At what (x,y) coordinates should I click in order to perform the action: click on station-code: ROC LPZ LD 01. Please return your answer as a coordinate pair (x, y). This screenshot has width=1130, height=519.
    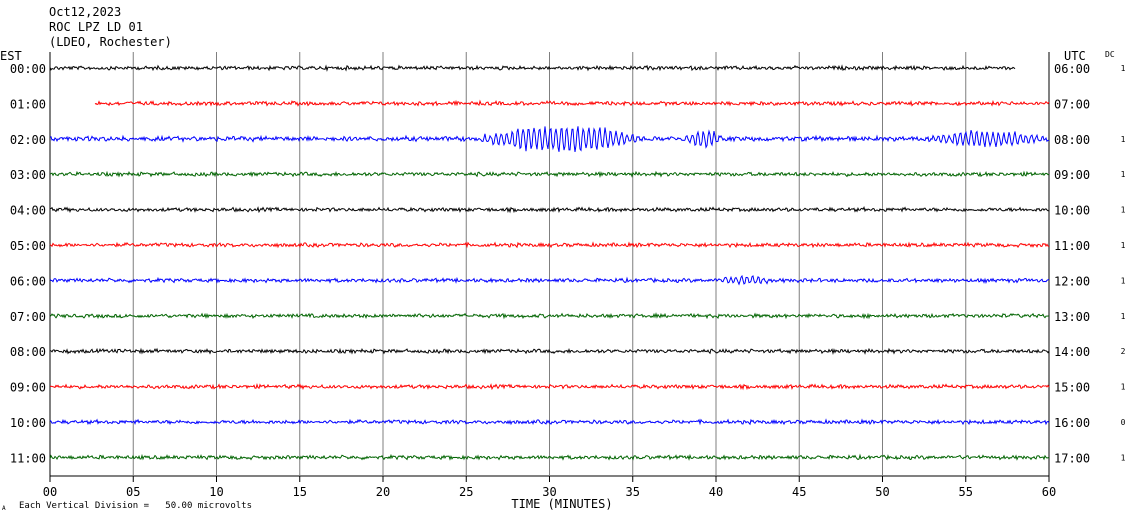
    Looking at the image, I should click on (96, 27).